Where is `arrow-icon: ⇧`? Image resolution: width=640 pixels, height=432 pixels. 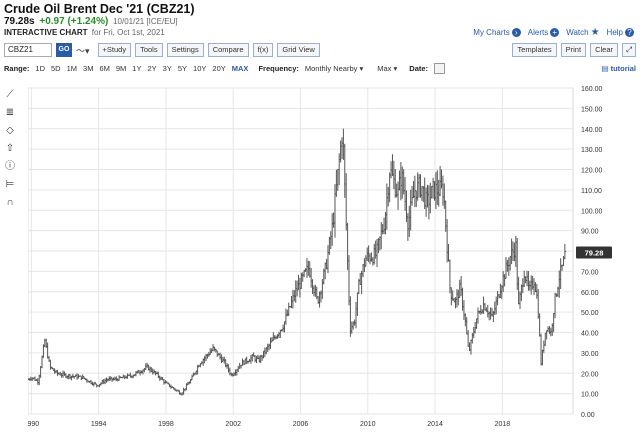
arrow-icon: ⇧ is located at coordinates (10, 148).